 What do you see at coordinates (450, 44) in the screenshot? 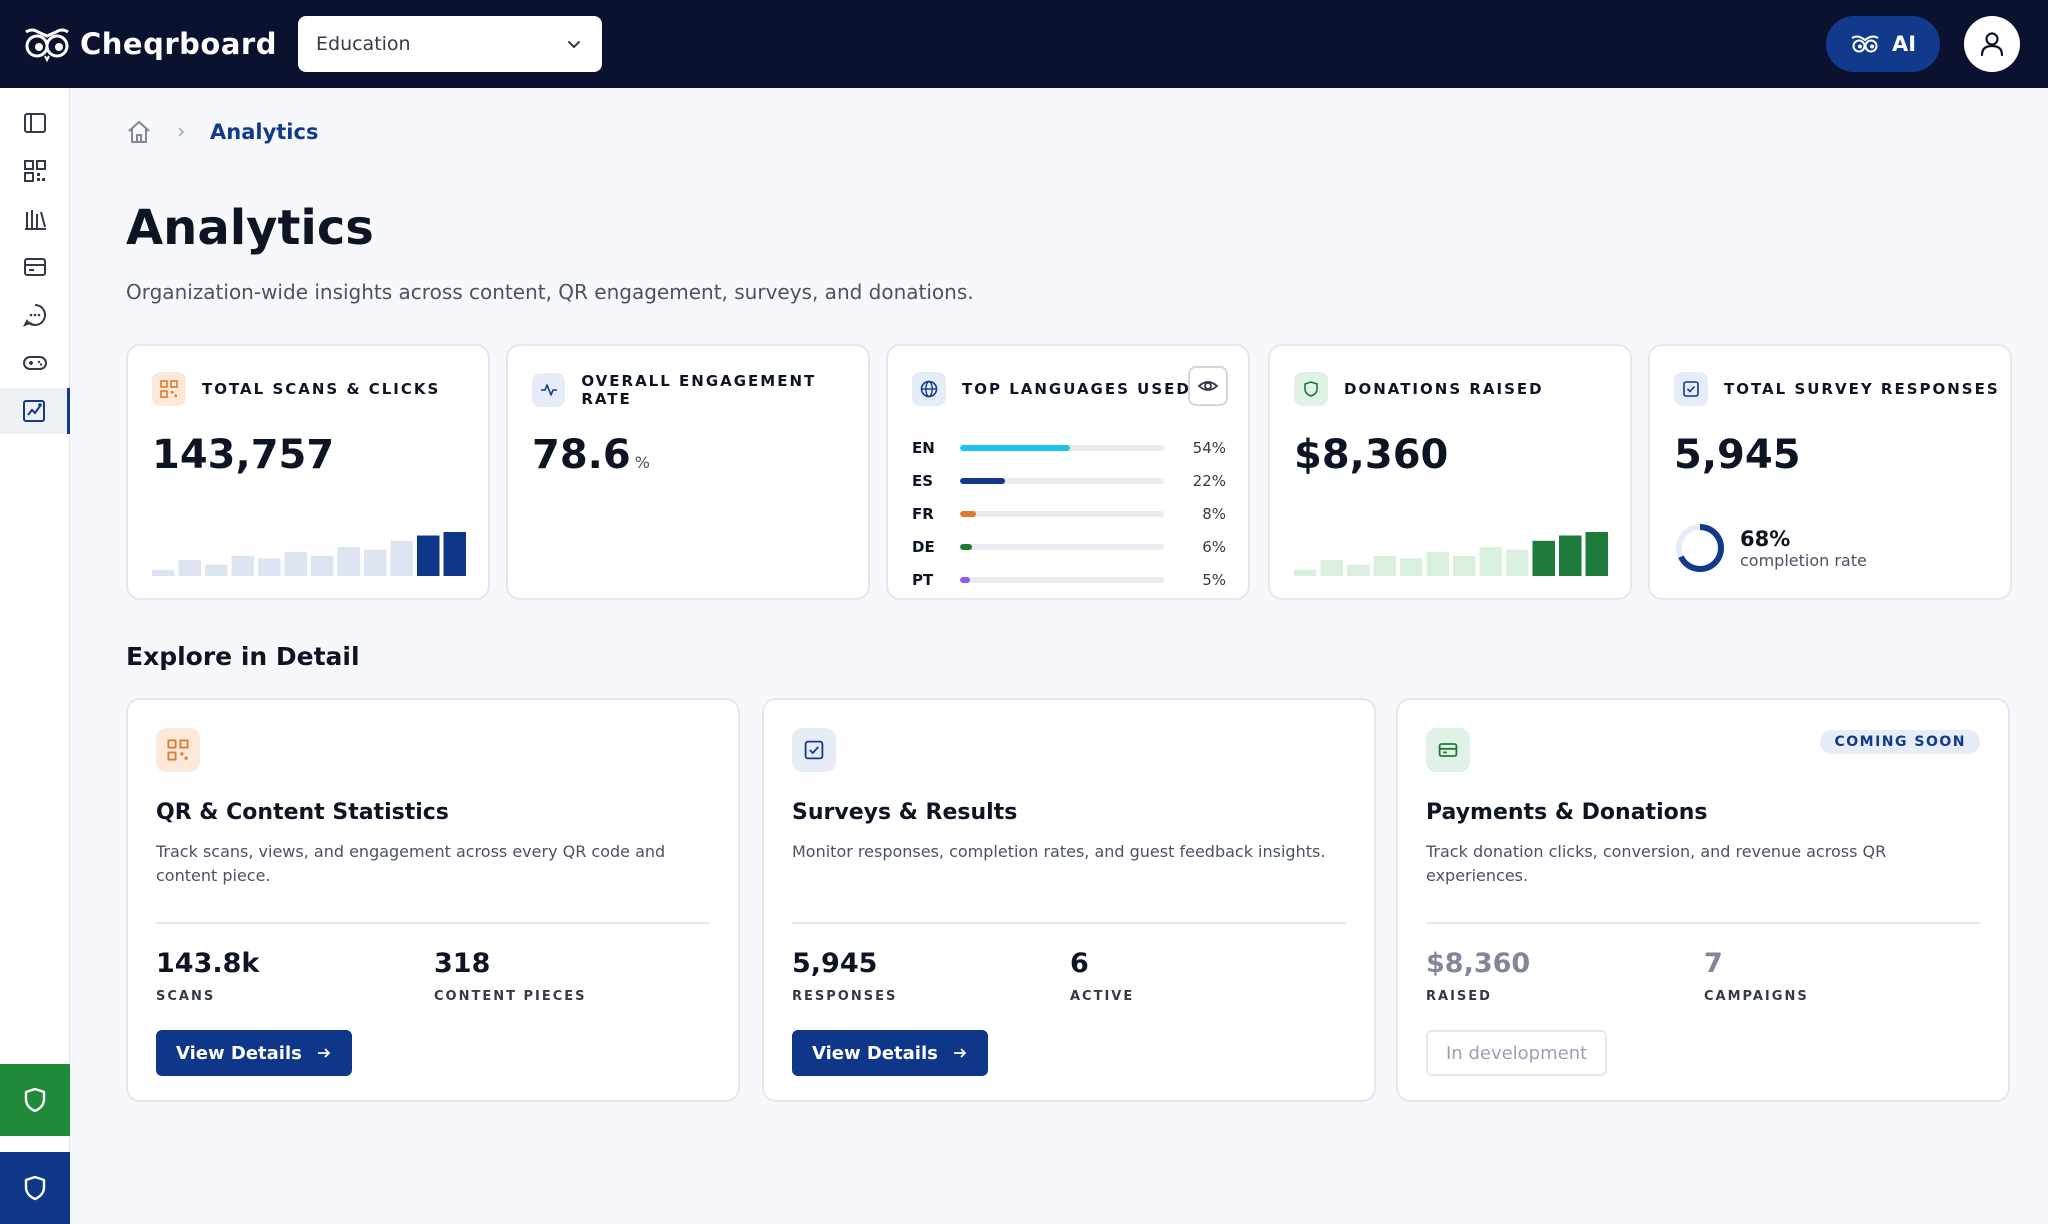
I see `organization-select: Education` at bounding box center [450, 44].